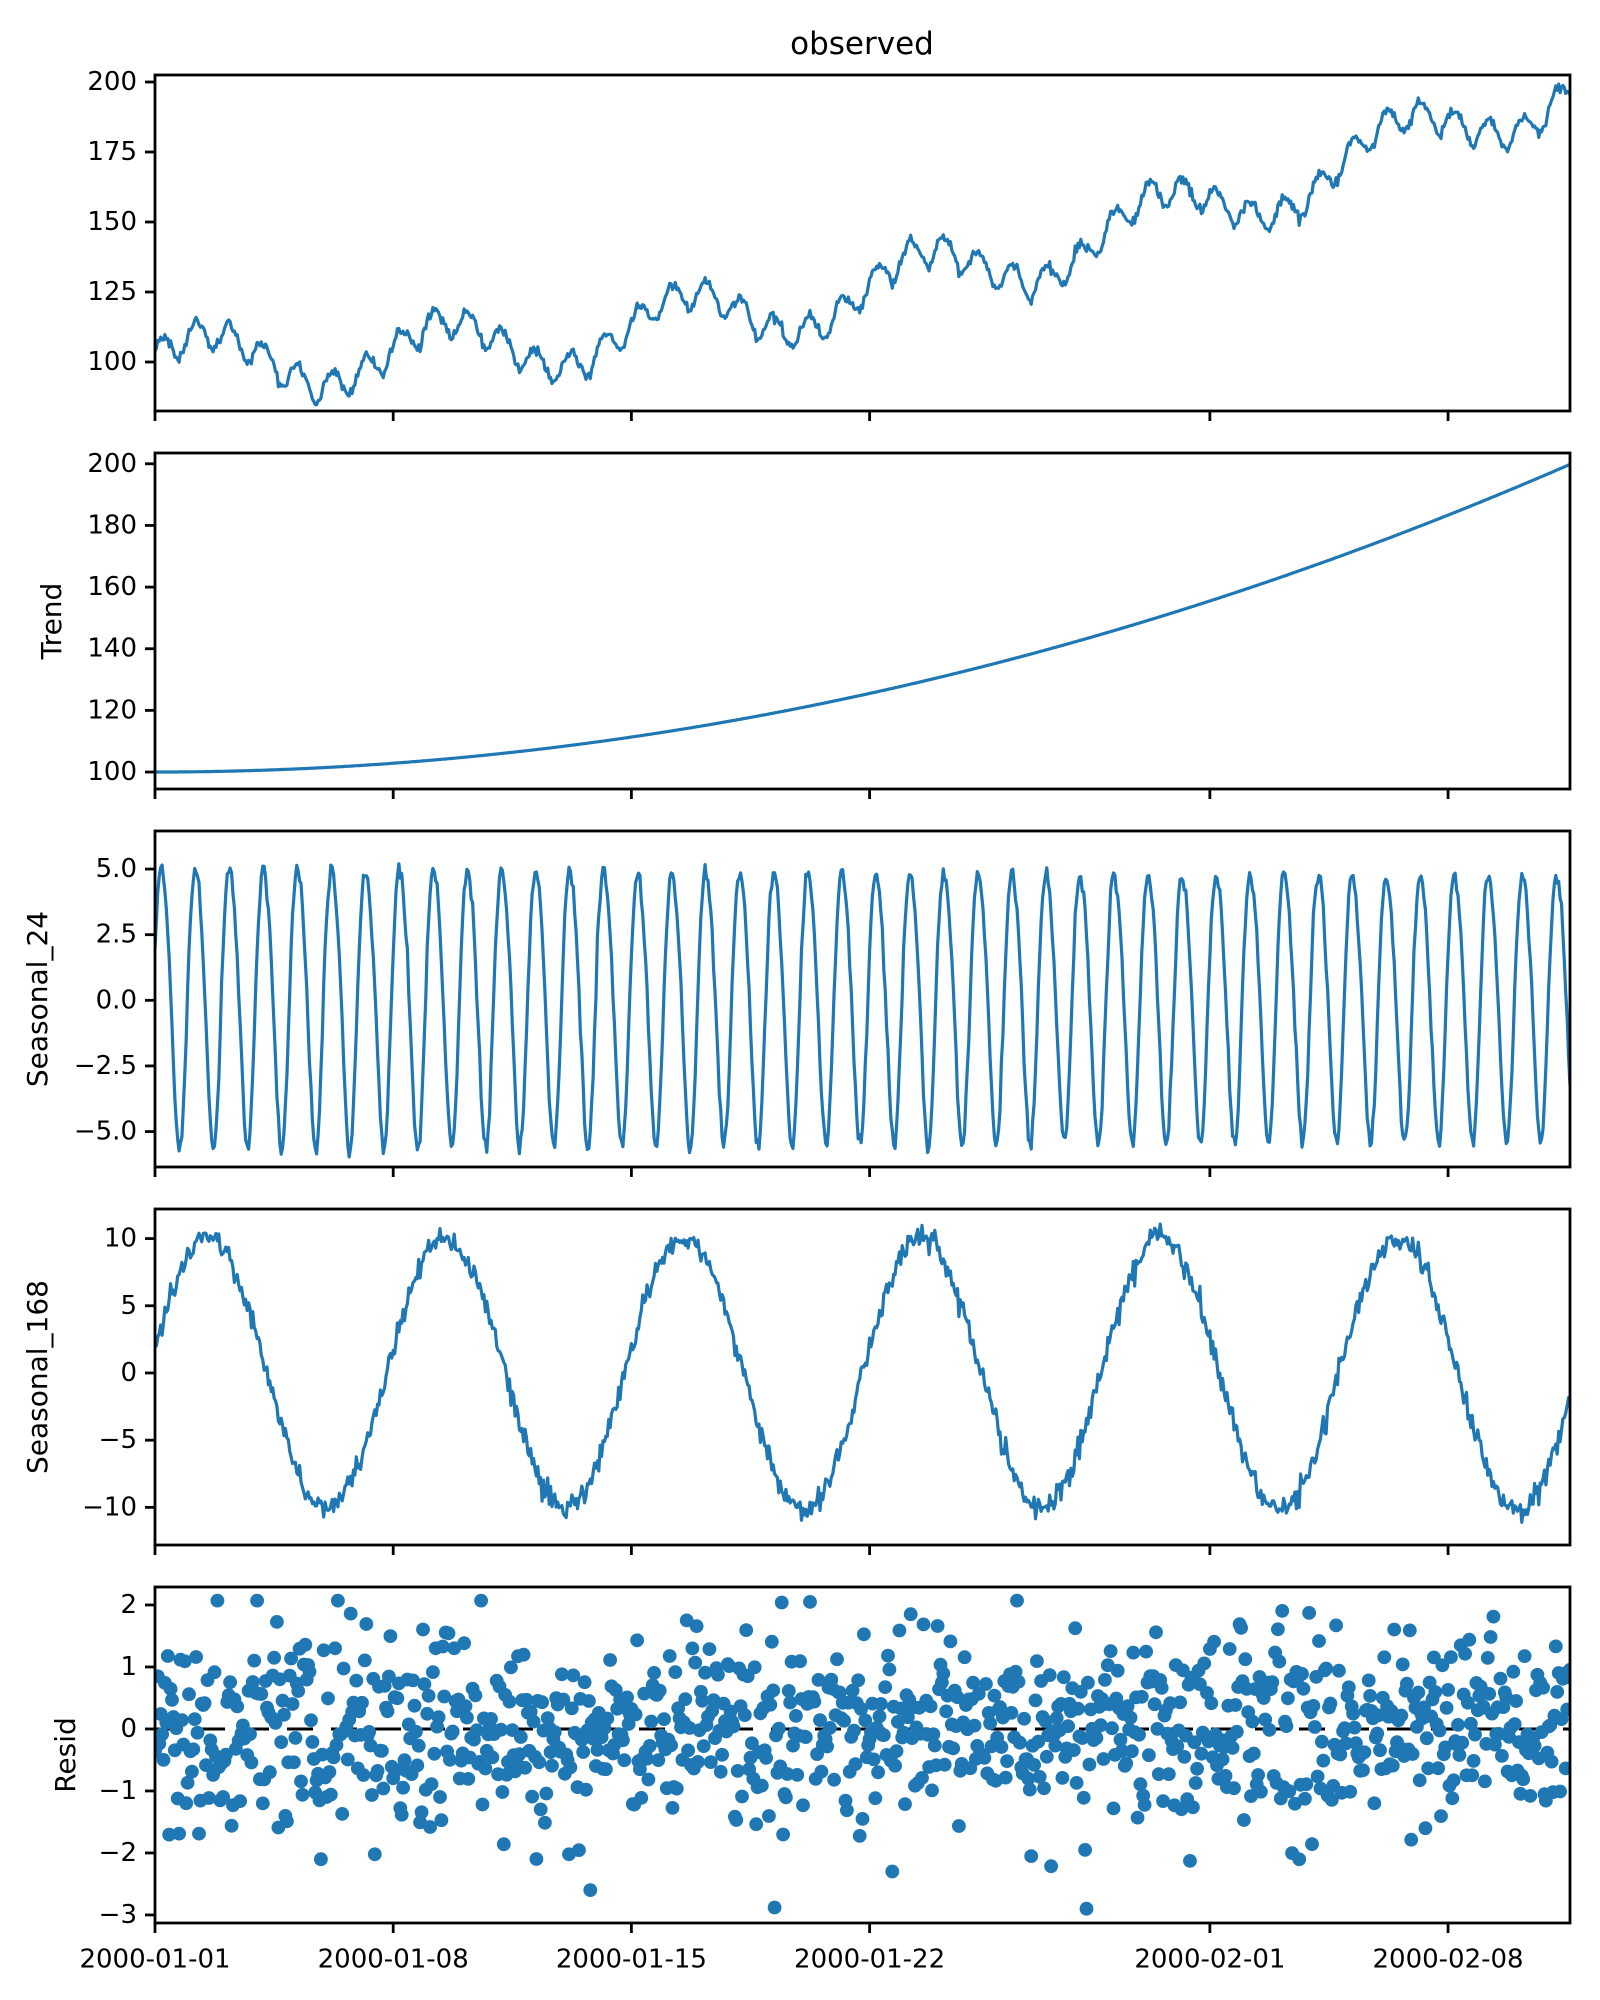 The height and width of the screenshot is (2000, 1600). I want to click on y-tick-label: −1, so click(118, 1791).